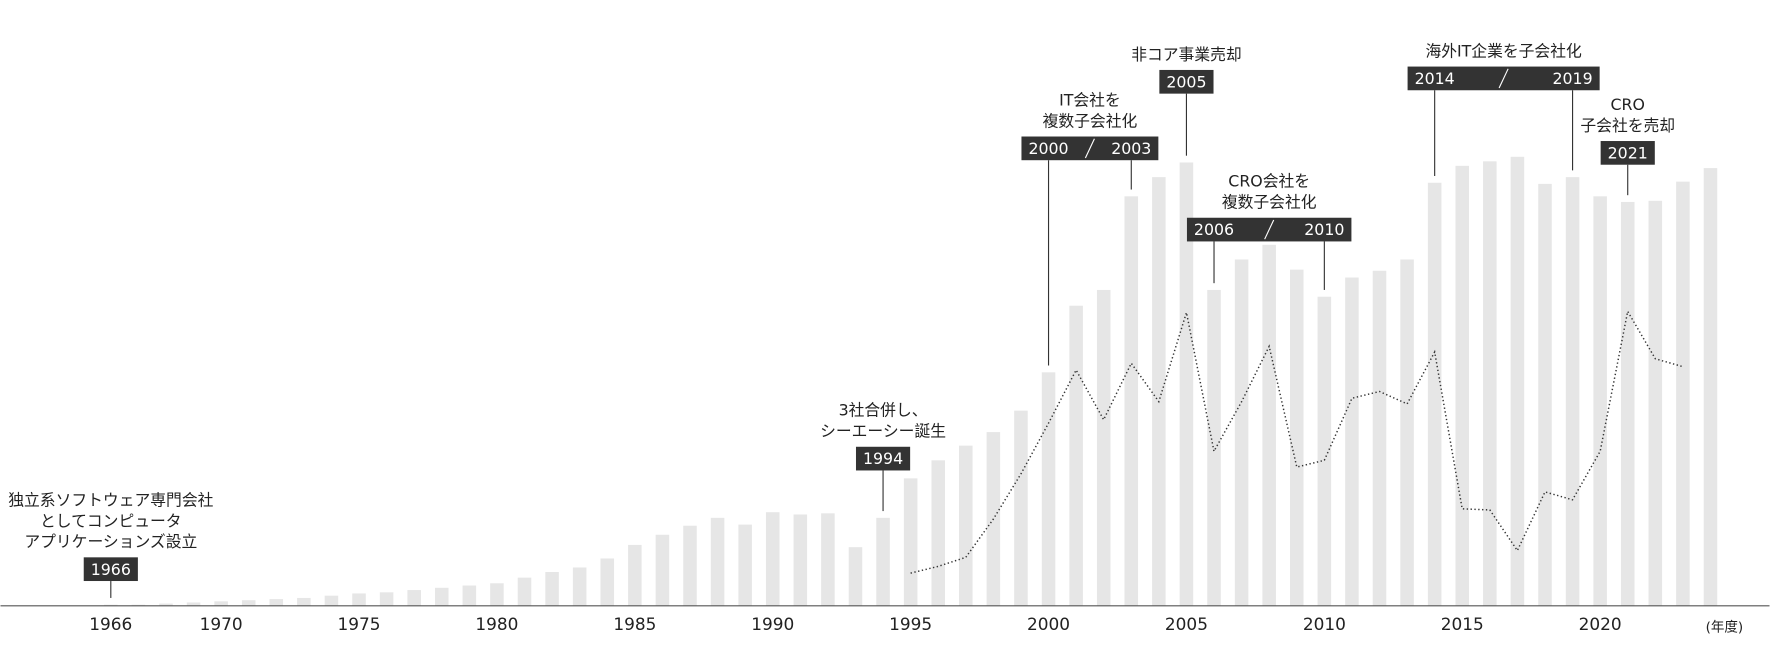 This screenshot has height=660, width=1770. Describe the element at coordinates (1324, 229) in the screenshot. I see `year-label: 2010` at that location.